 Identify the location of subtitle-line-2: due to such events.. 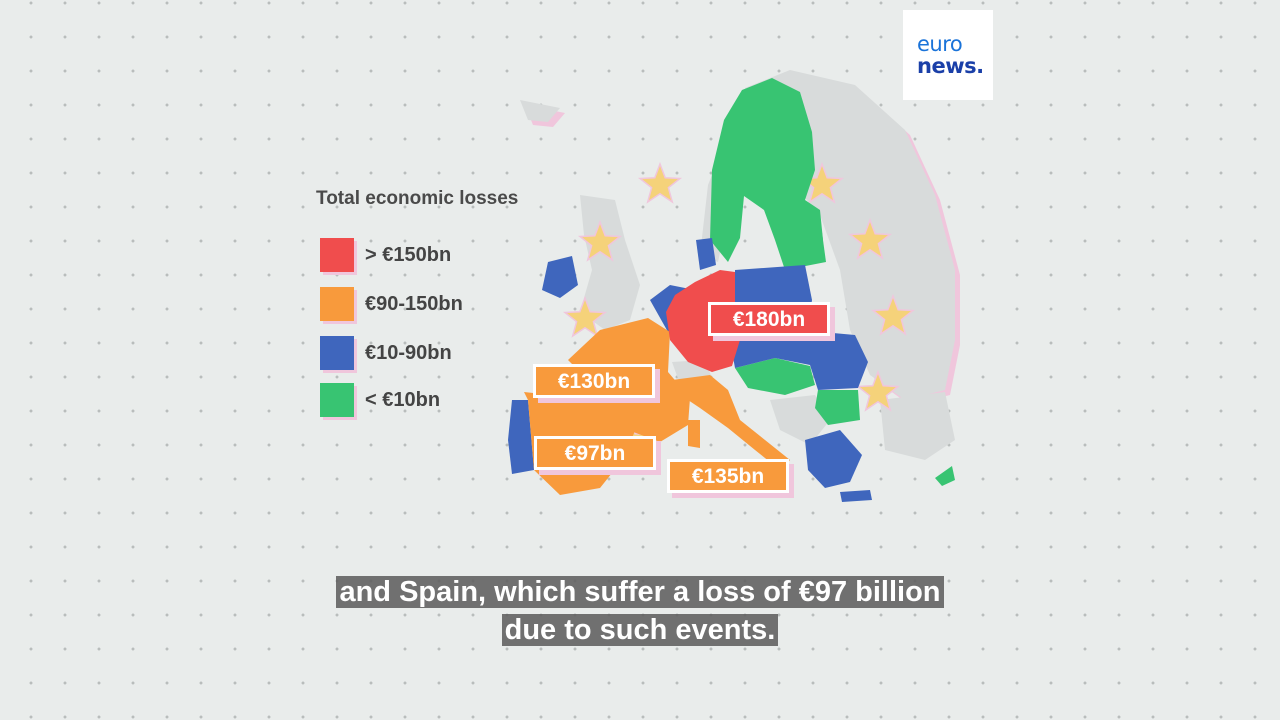
(640, 630).